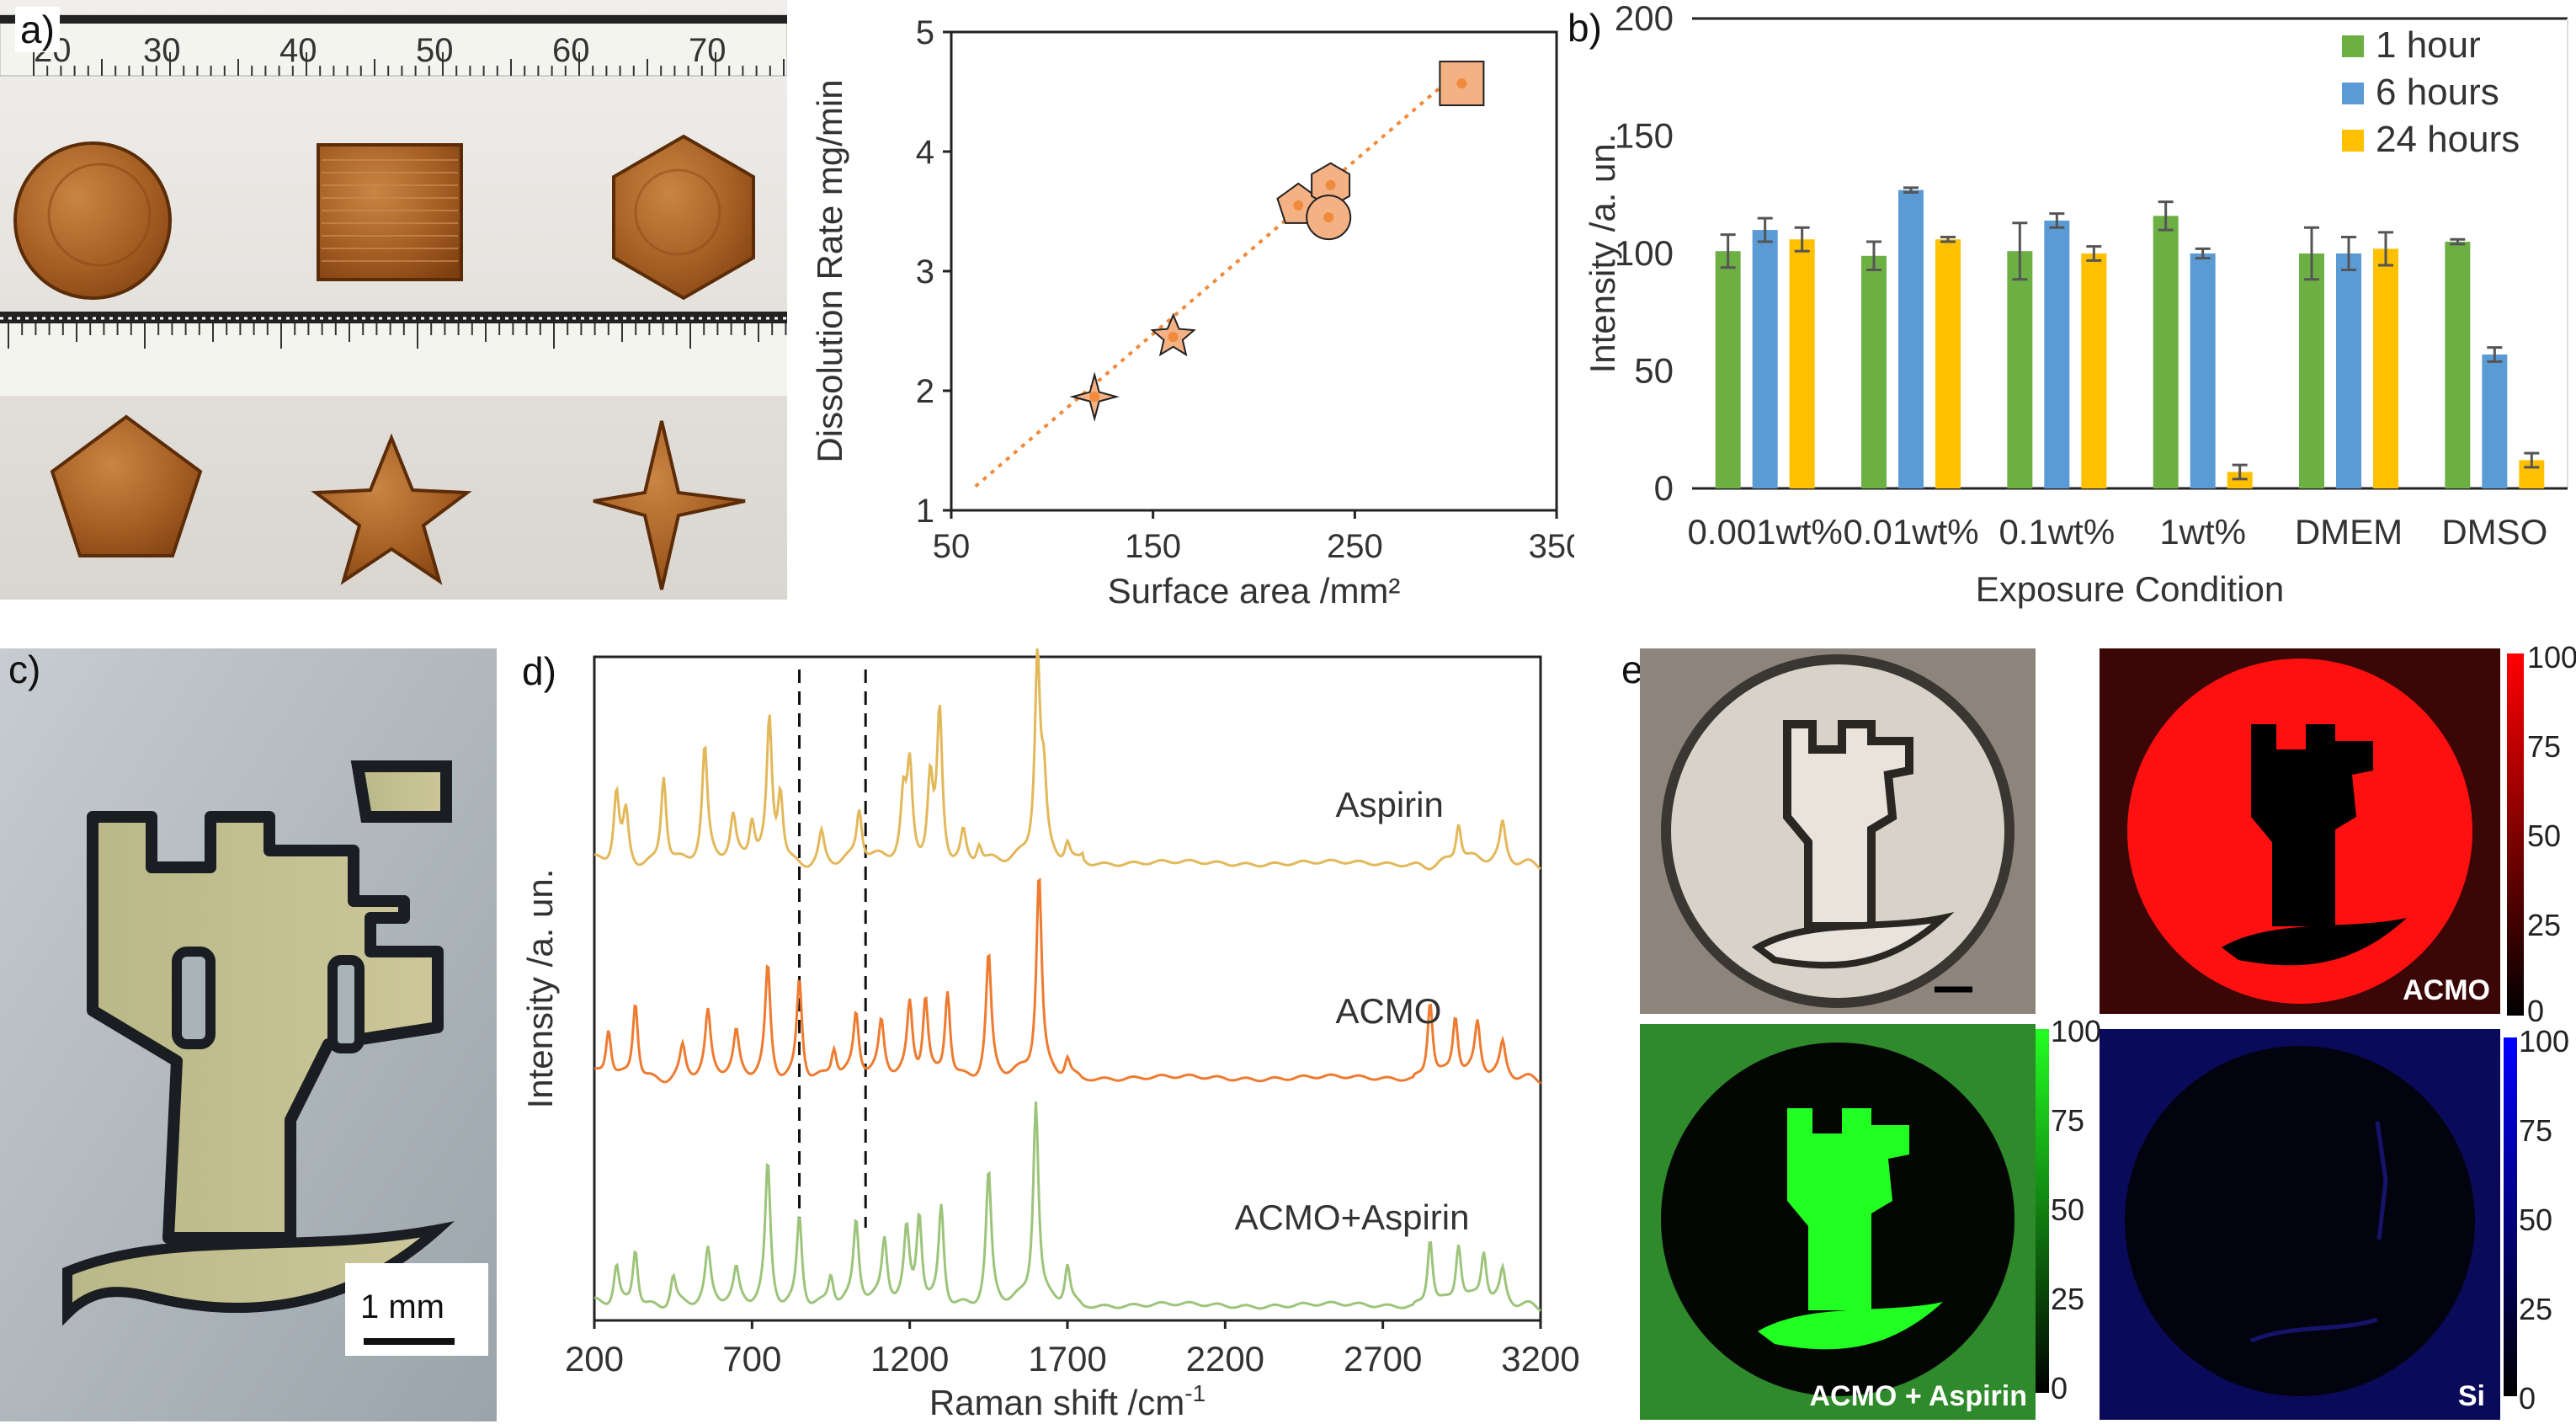 The height and width of the screenshot is (1424, 2576). Describe the element at coordinates (435, 50) in the screenshot. I see `ruler-number: 50` at that location.